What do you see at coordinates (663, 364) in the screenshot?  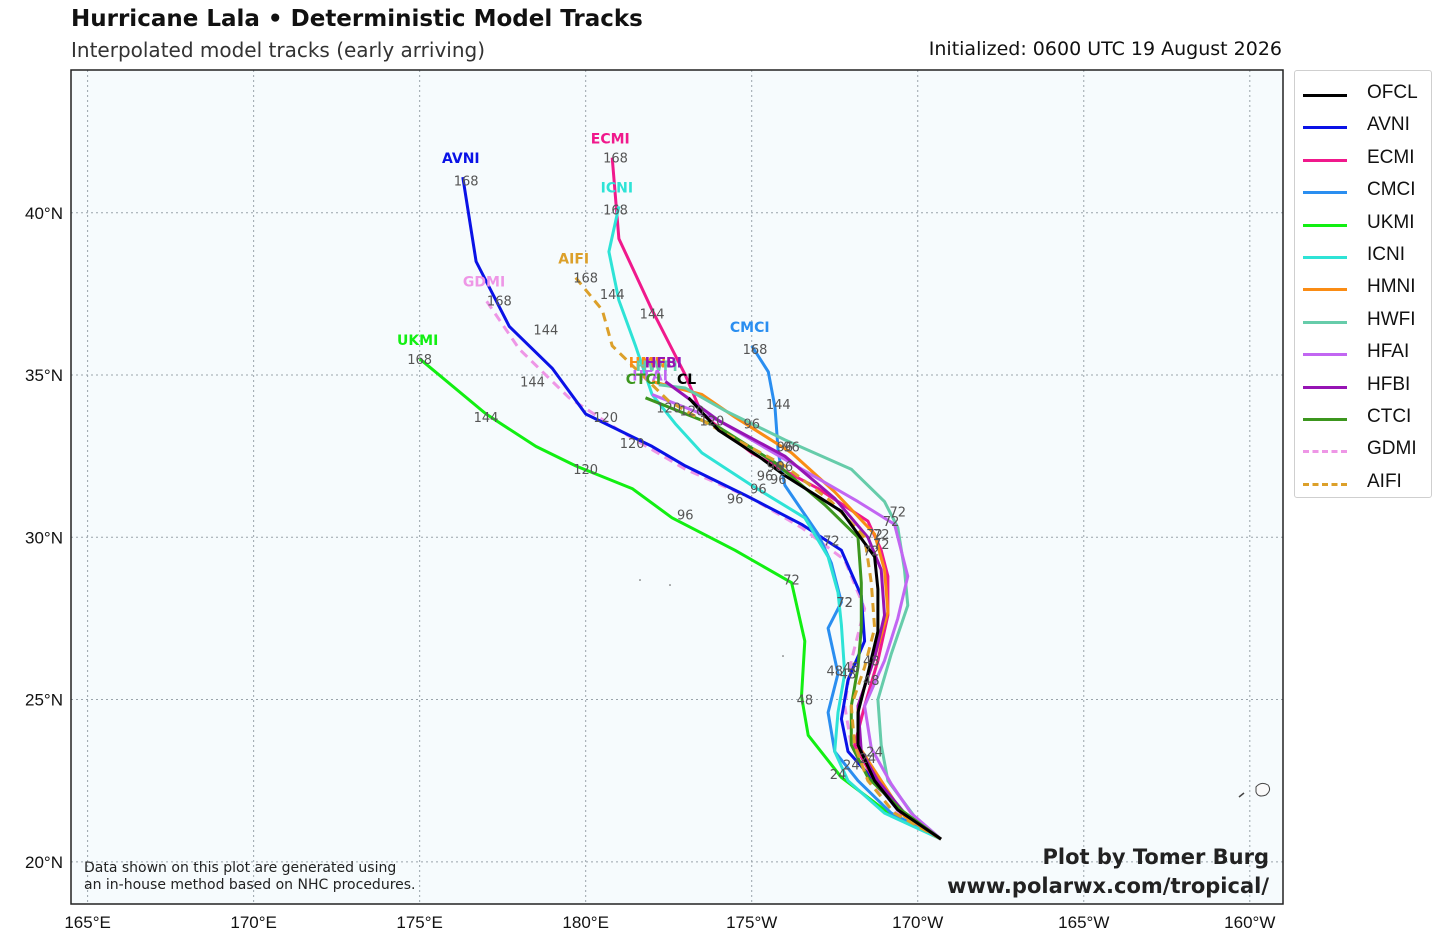 I see `track-end-label-hfbi: HFBI` at bounding box center [663, 364].